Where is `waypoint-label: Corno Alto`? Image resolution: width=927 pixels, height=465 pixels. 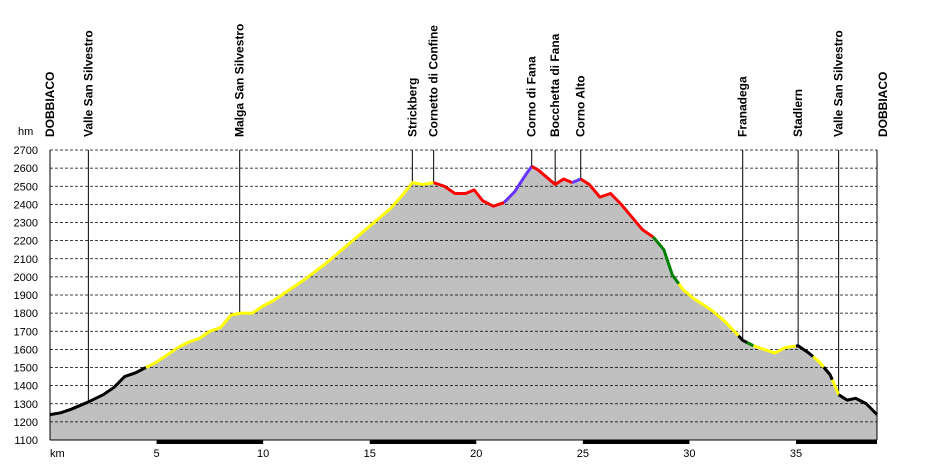 waypoint-label: Corno Alto is located at coordinates (581, 106).